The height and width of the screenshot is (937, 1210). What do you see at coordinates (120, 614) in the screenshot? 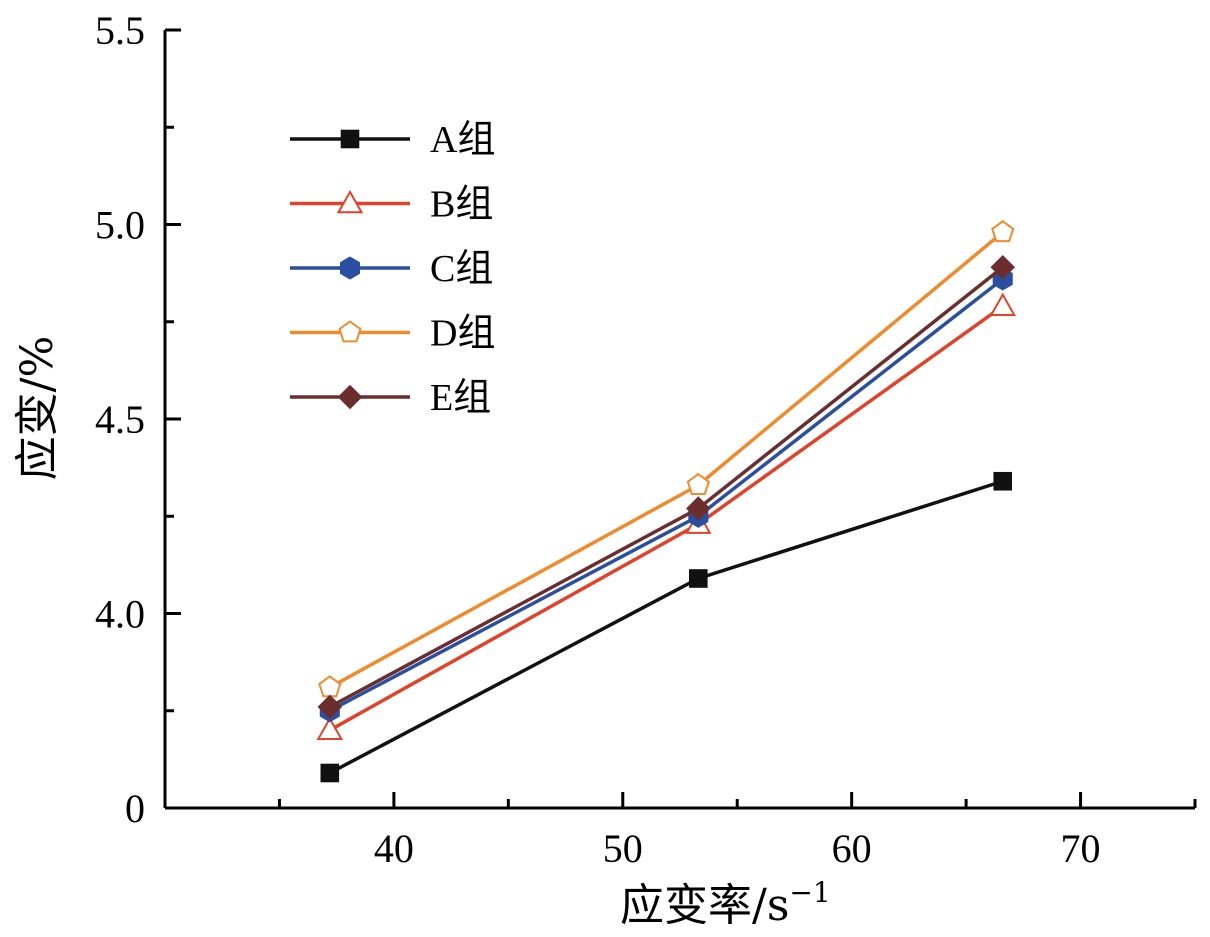
I see `y-tick-label: 4.0` at bounding box center [120, 614].